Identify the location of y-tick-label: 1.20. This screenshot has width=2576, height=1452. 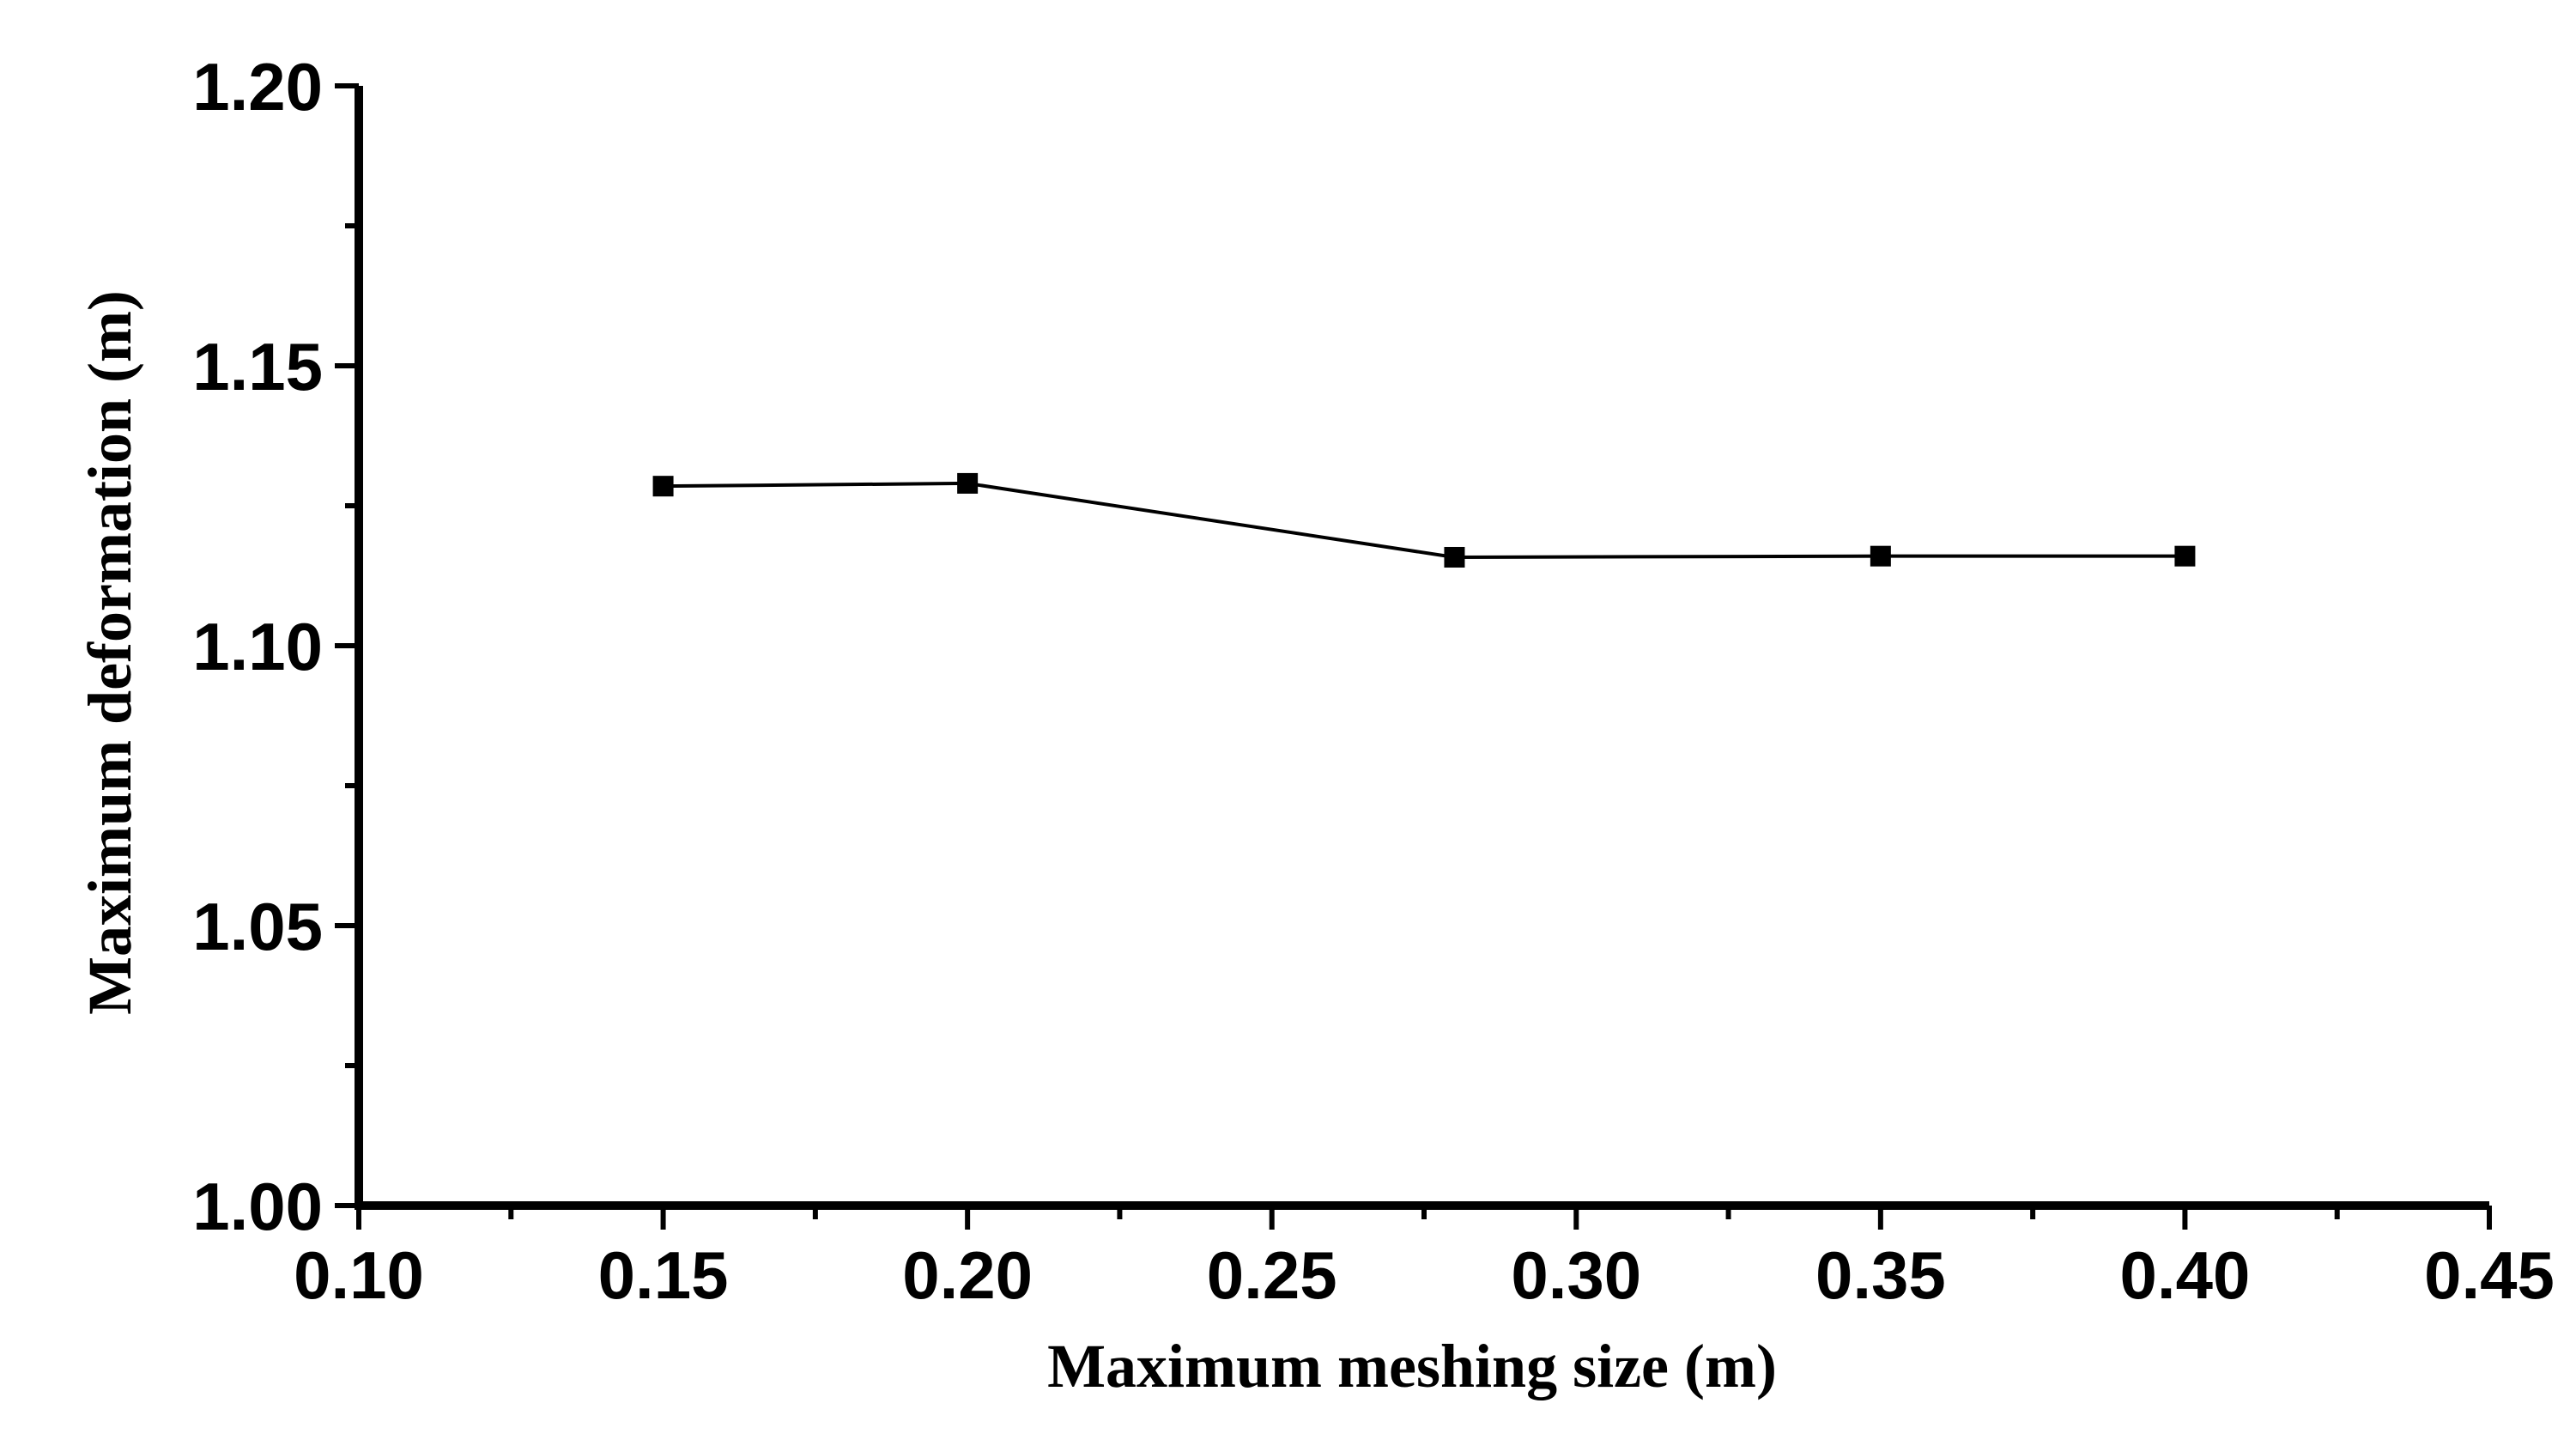
(257, 87).